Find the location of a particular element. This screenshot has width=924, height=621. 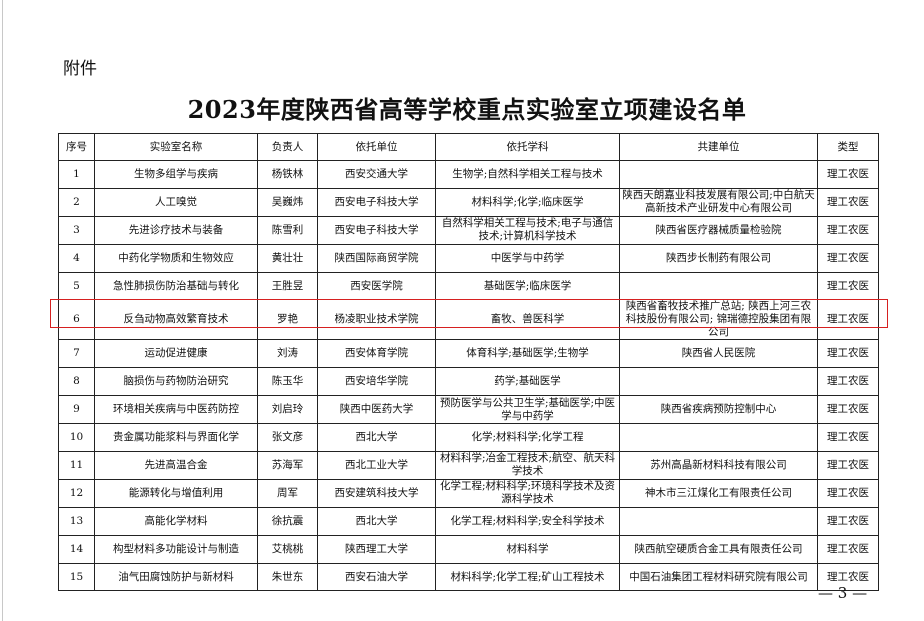

cell-discipline: 生物学;自然科学相关工程与技术 is located at coordinates (527, 174).